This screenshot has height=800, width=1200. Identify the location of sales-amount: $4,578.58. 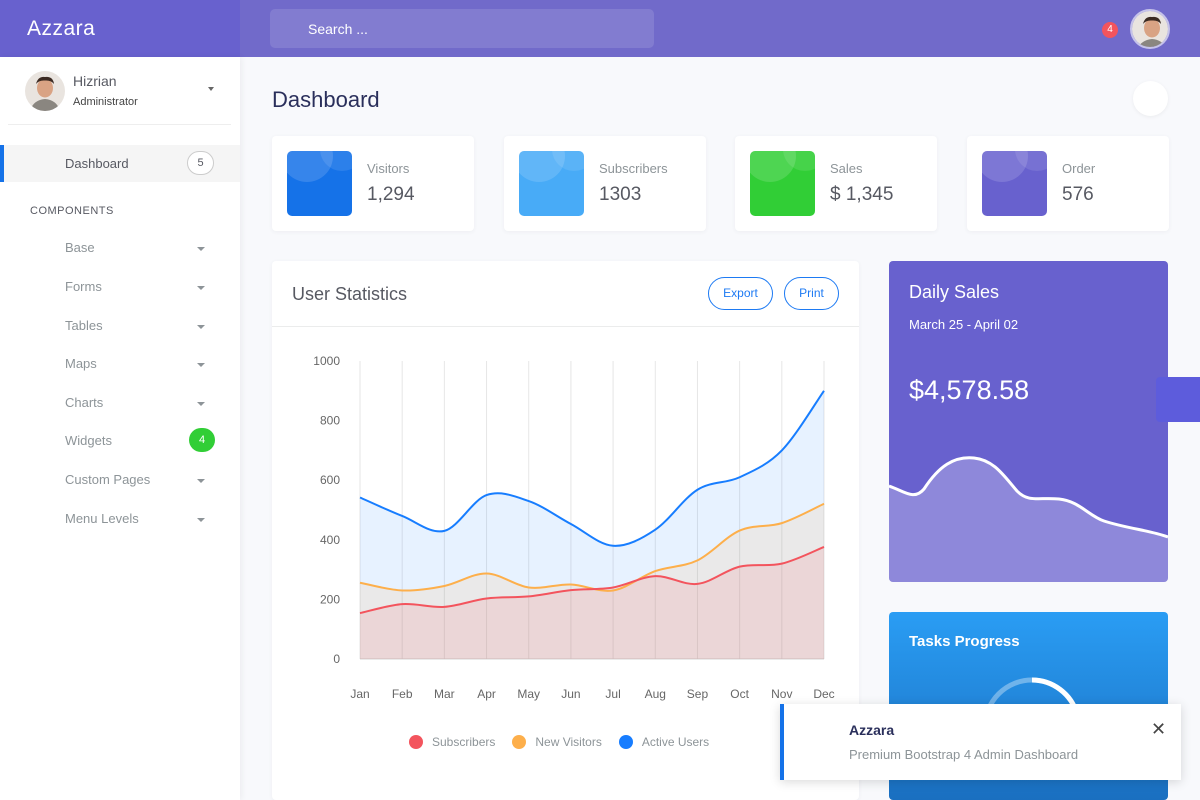
(969, 390).